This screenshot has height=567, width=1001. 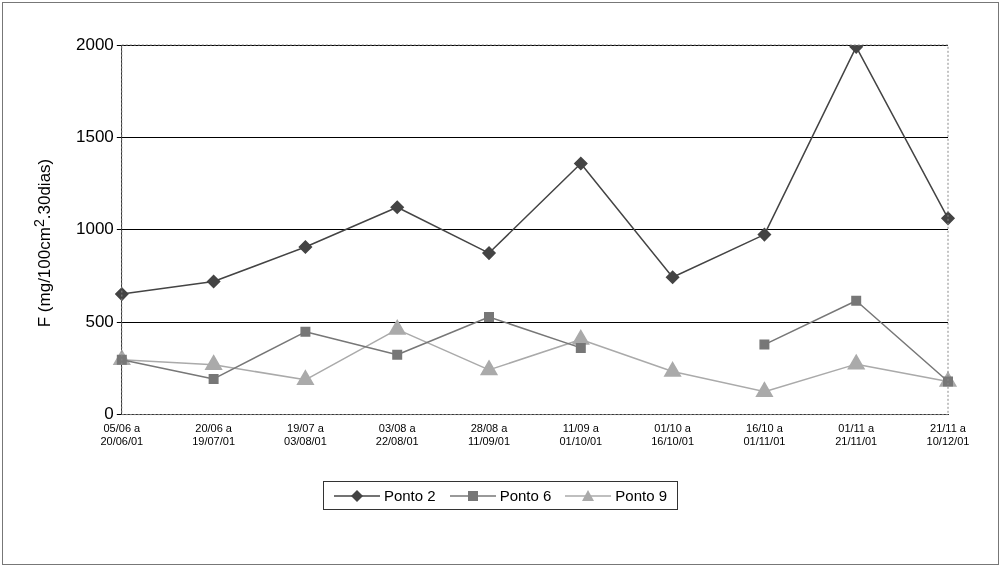 What do you see at coordinates (764, 435) in the screenshot?
I see `x-tick-label: 16/10 a 01/11/01` at bounding box center [764, 435].